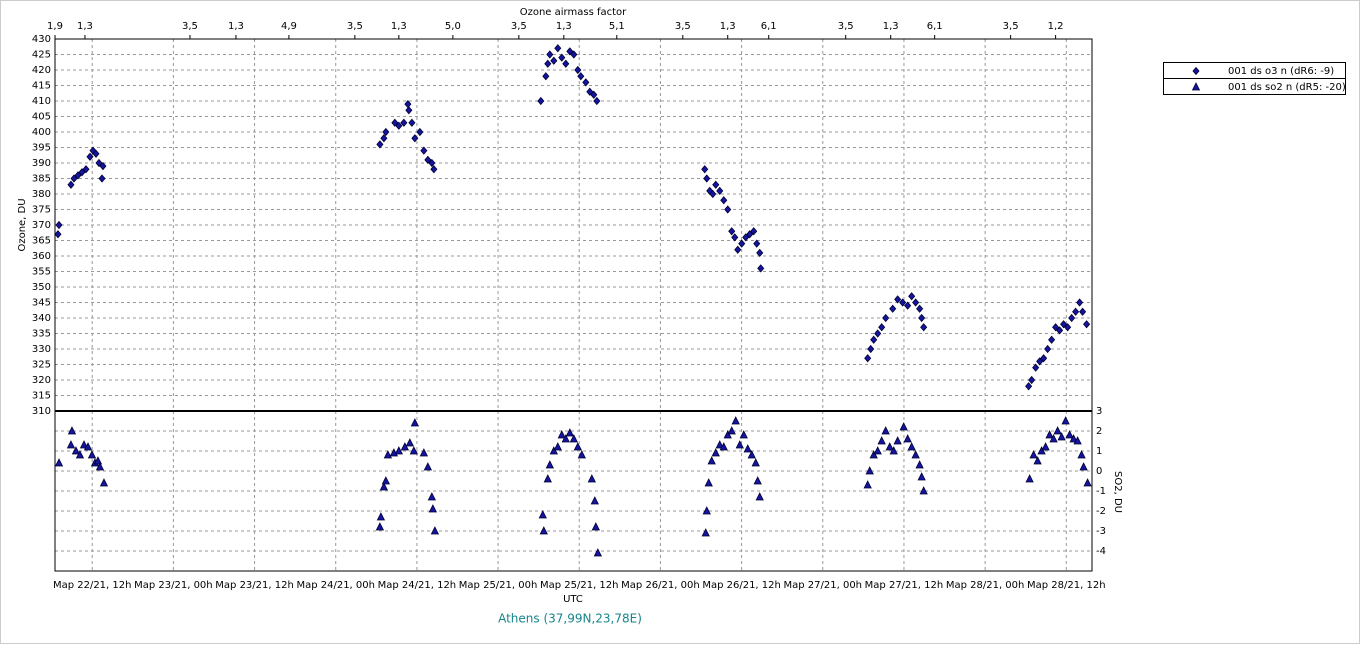 The width and height of the screenshot is (1361, 649). What do you see at coordinates (1196, 86) in the screenshot?
I see `legend-marker` at bounding box center [1196, 86].